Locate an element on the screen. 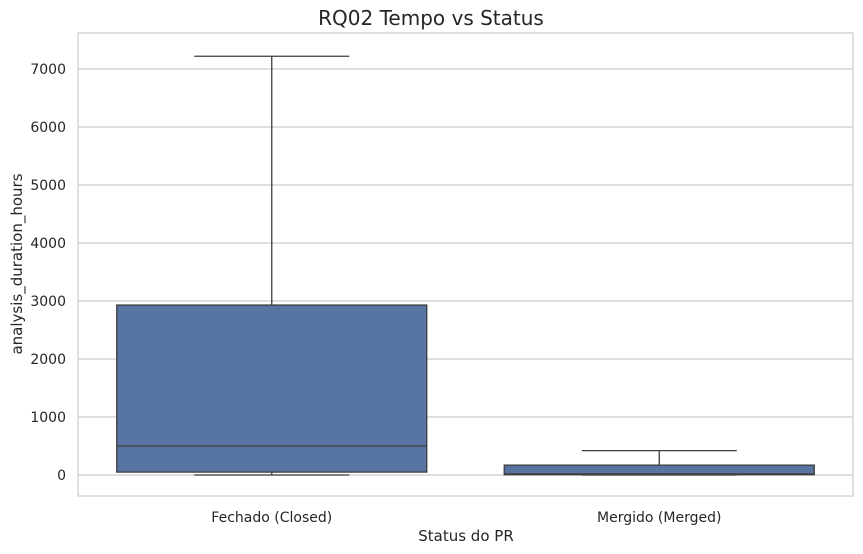 The image size is (863, 554). y-tick-label: 3000 is located at coordinates (48, 302).